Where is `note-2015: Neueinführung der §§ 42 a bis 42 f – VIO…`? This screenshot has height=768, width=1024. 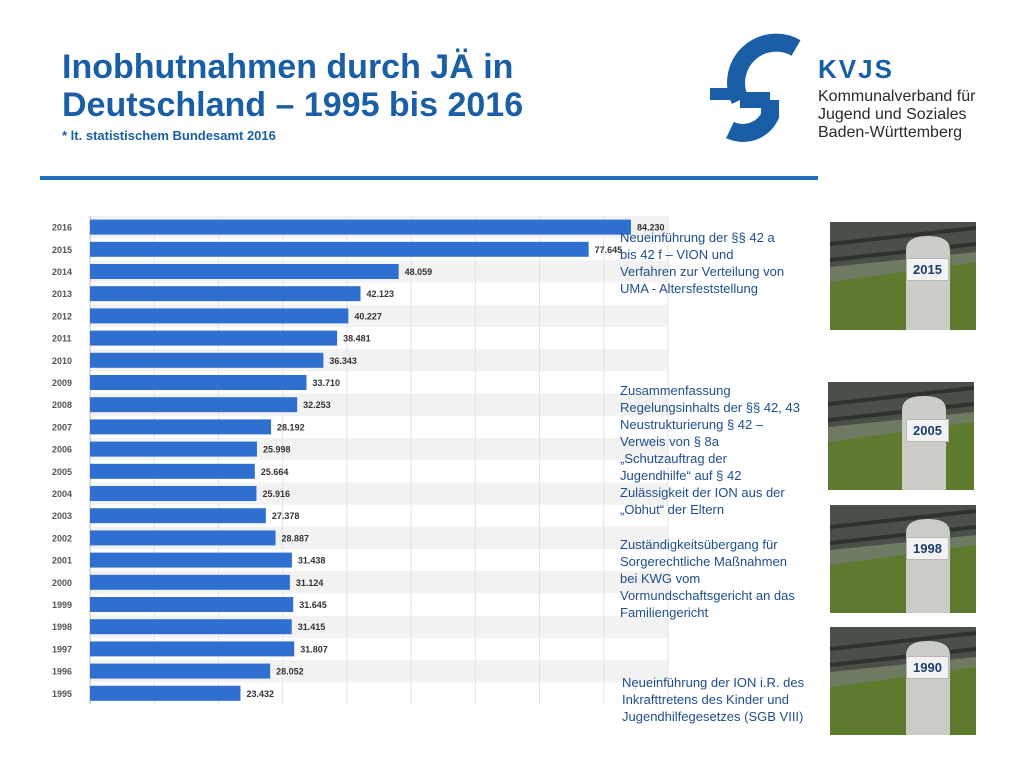 note-2015: Neueinführung der §§ 42 a bis 42 f – VIO… is located at coordinates (702, 263).